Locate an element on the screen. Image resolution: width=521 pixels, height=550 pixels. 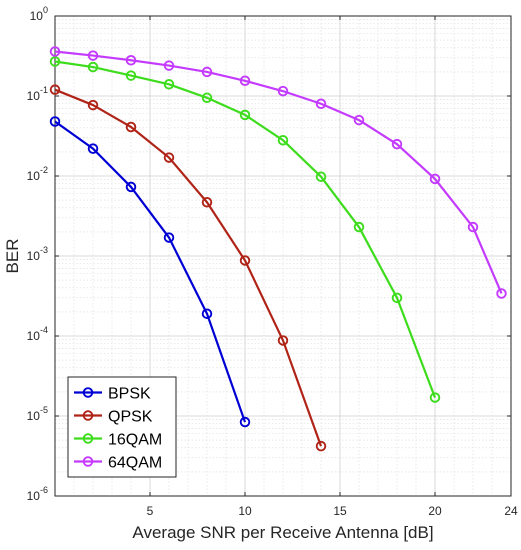
x-tick-label: 10 is located at coordinates (245, 511).